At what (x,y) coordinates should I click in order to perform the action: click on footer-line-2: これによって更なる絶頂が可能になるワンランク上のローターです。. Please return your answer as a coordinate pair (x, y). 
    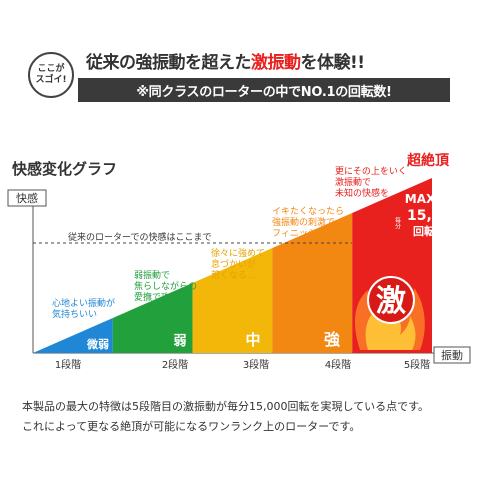
    Looking at the image, I should click on (191, 426).